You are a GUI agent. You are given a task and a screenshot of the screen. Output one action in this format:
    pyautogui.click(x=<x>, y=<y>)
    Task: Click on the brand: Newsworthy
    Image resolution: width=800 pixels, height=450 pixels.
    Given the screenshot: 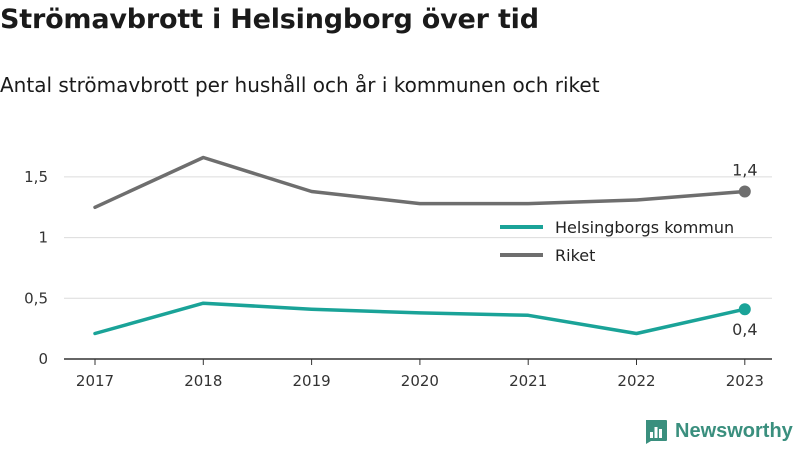 What is the action you would take?
    pyautogui.click(x=718, y=431)
    